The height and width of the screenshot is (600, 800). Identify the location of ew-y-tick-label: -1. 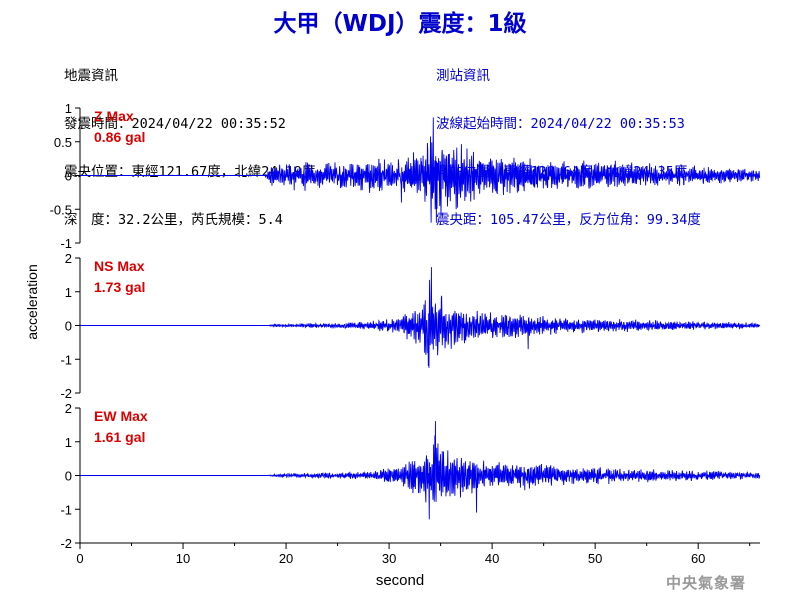
(66, 509).